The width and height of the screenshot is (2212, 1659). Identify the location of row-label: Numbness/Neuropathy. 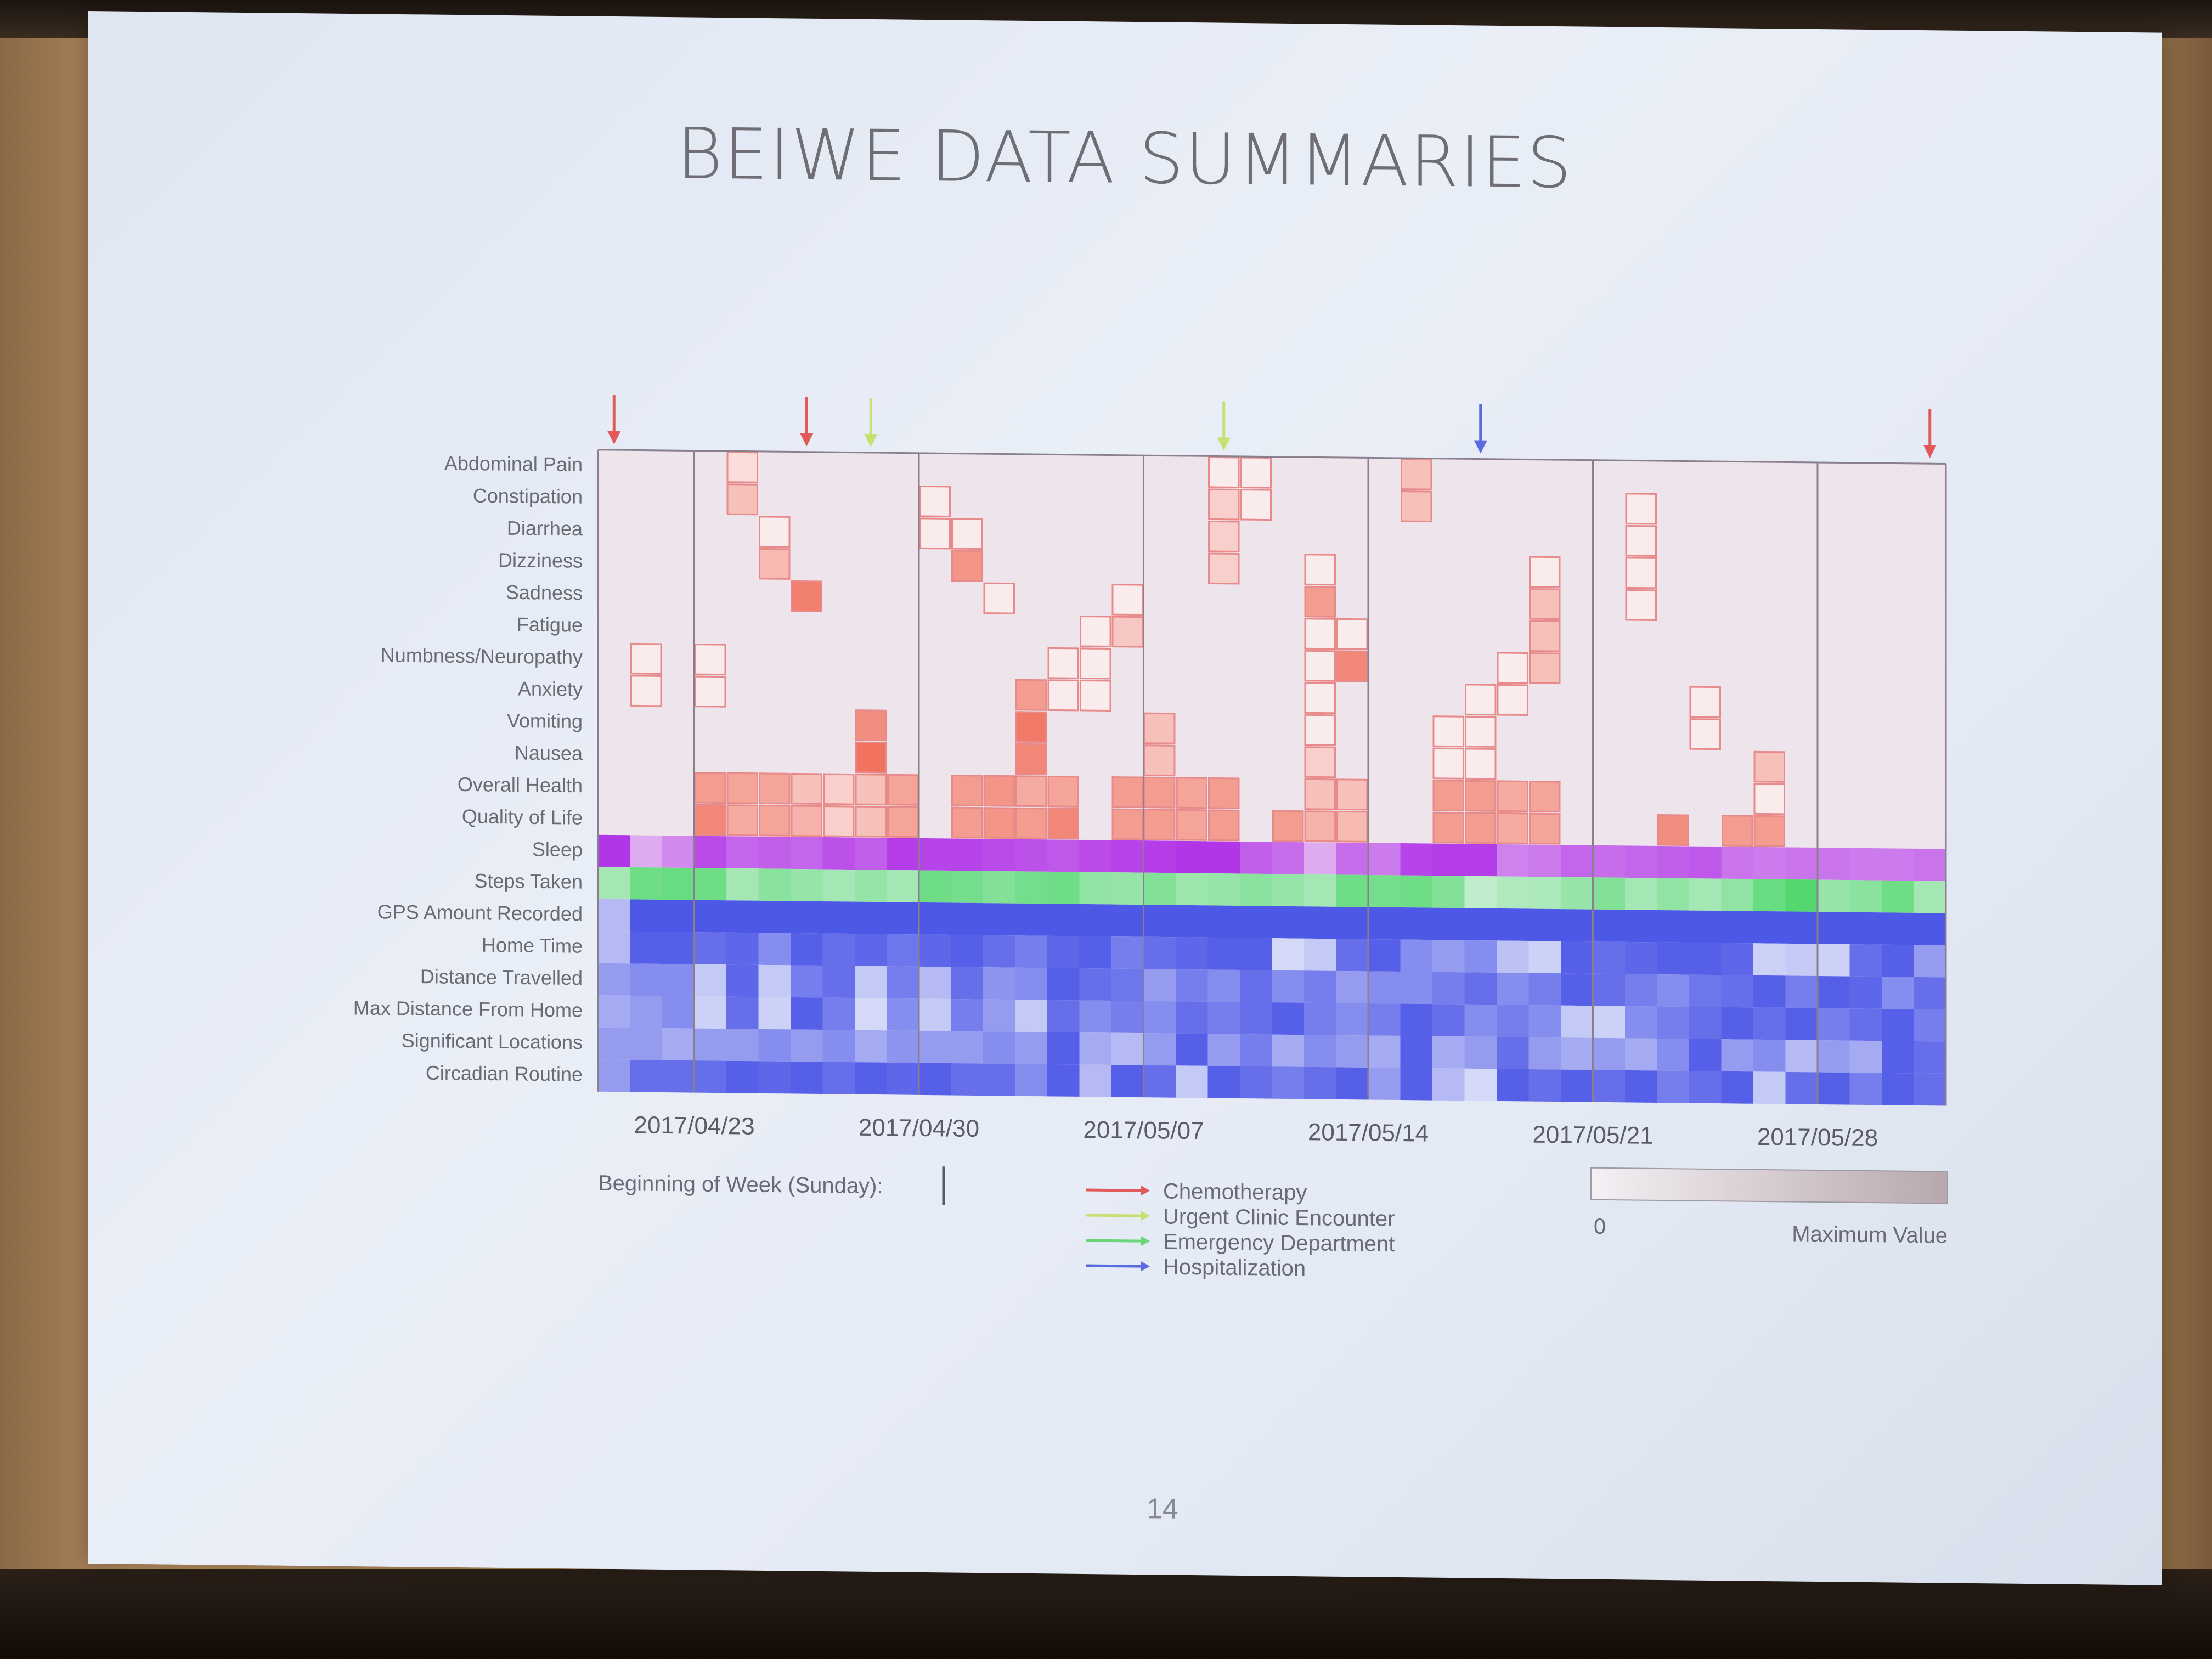
(482, 656).